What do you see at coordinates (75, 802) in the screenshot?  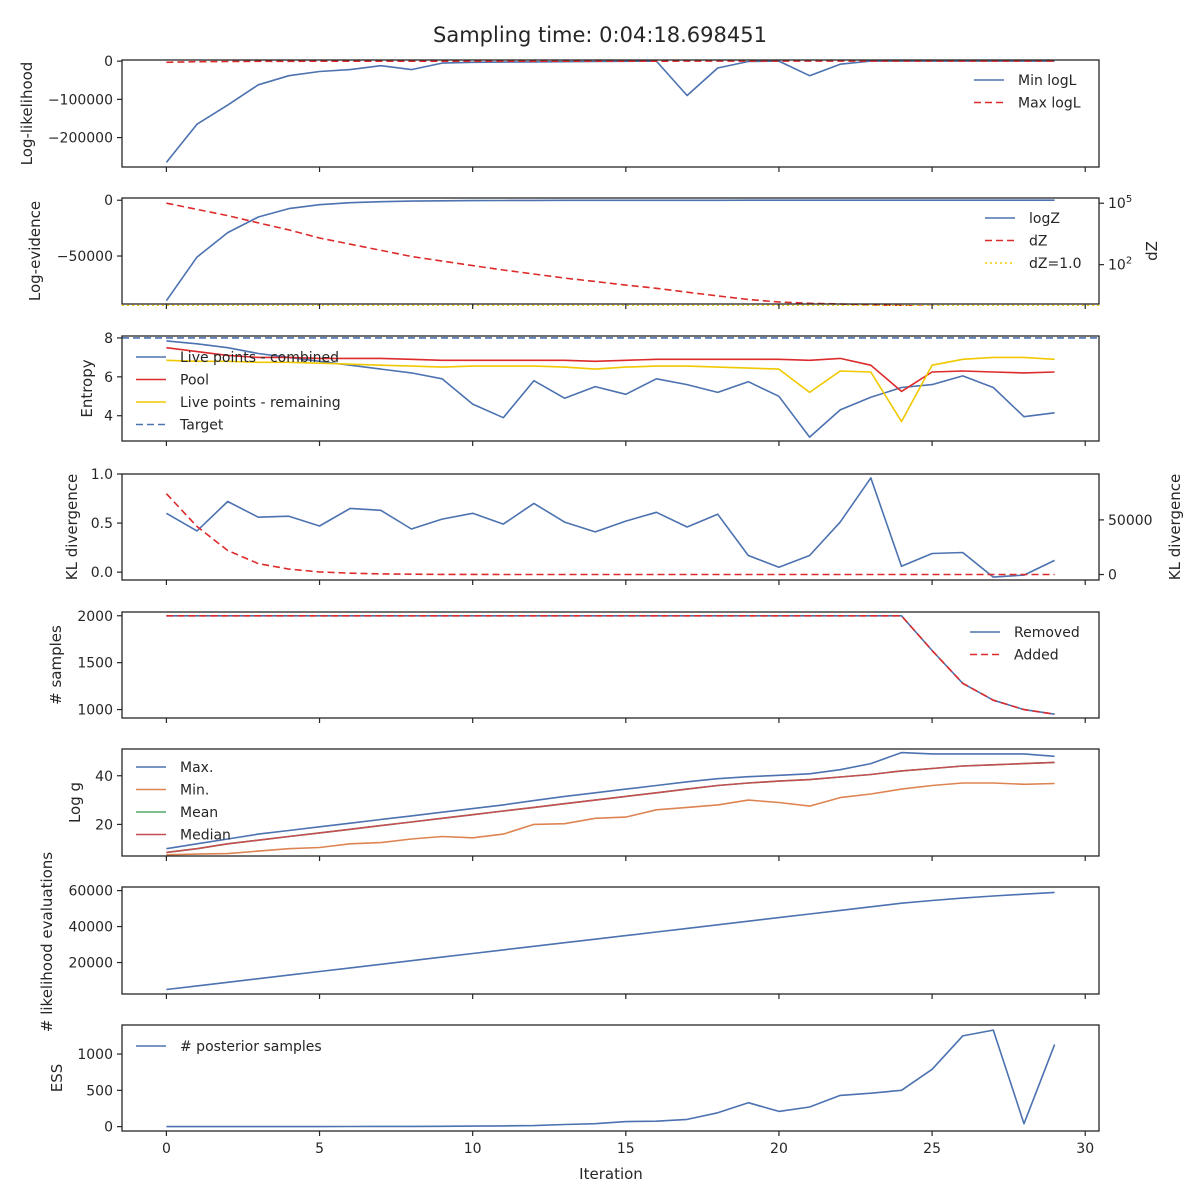 I see `y-axis-label: Log g` at bounding box center [75, 802].